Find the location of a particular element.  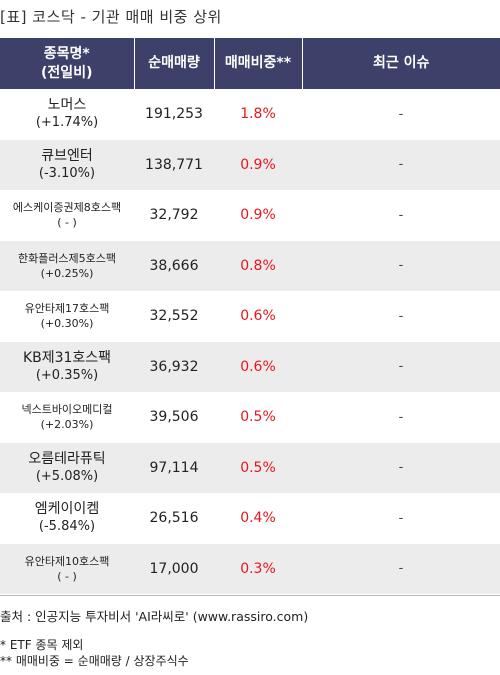

stock-name: 유안타제10호스팩 is located at coordinates (67, 561).